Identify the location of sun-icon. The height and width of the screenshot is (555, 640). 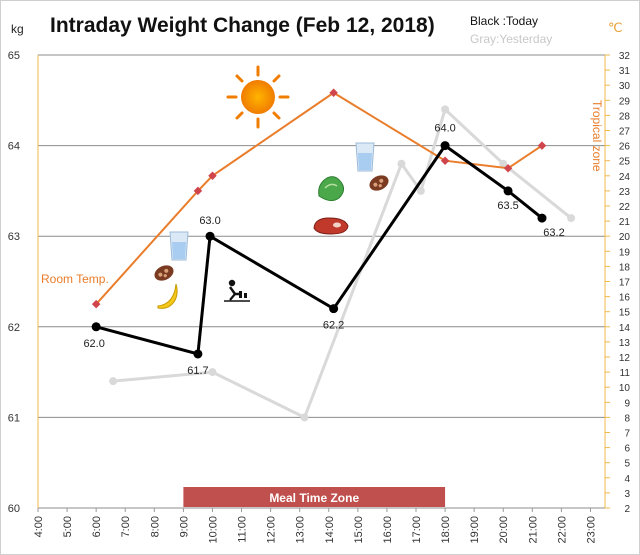
(258, 97).